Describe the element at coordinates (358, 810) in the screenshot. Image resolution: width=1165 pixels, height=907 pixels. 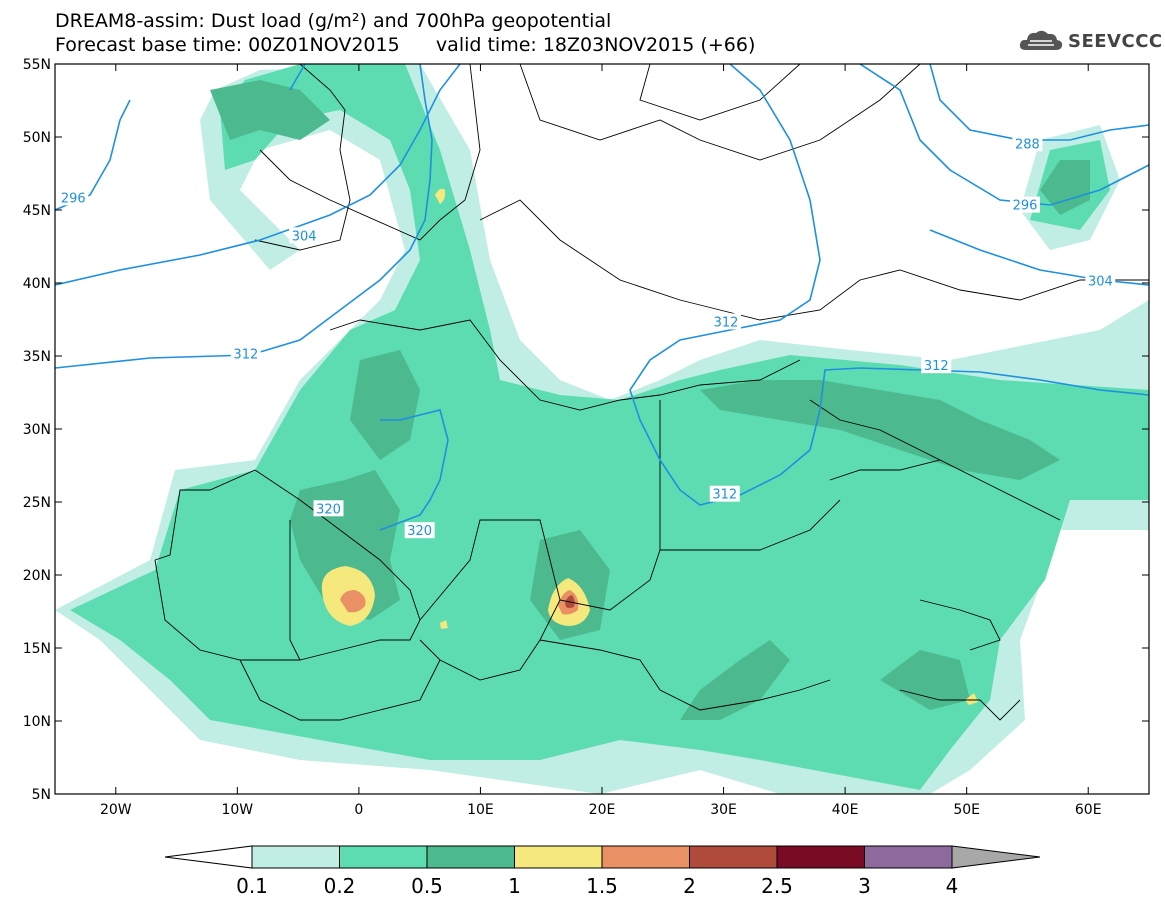
I see `lon-tick-label: 0` at that location.